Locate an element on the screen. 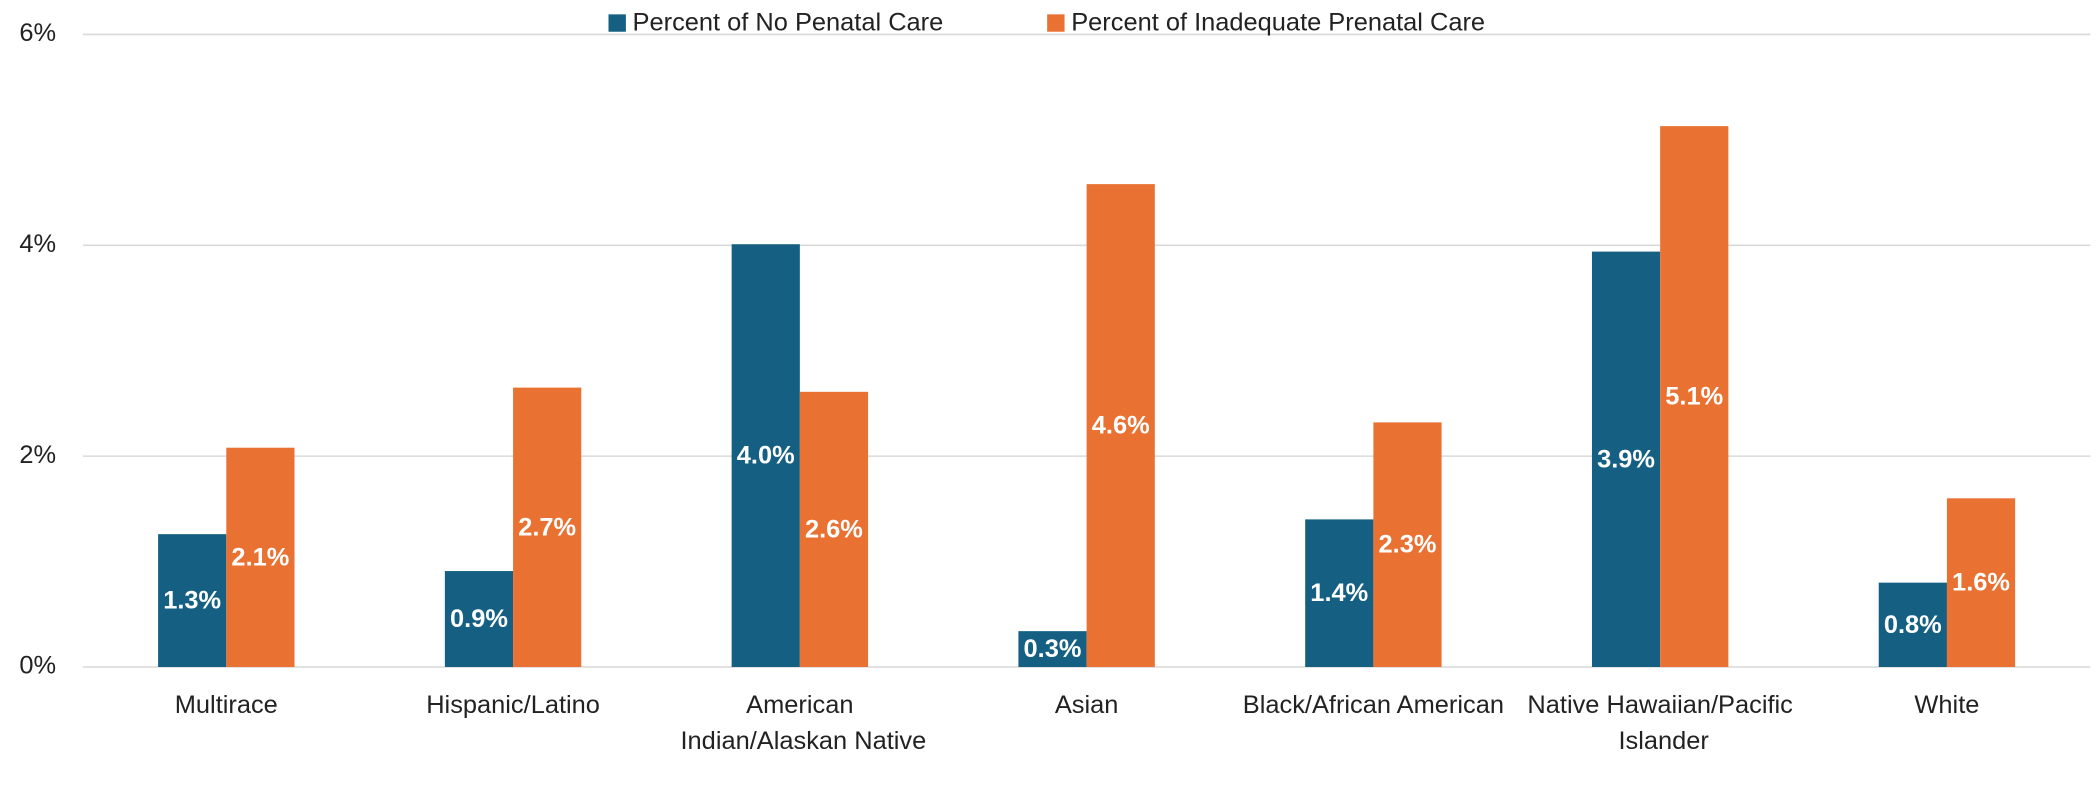 The height and width of the screenshot is (787, 2097). value-label: 0.9% is located at coordinates (479, 619).